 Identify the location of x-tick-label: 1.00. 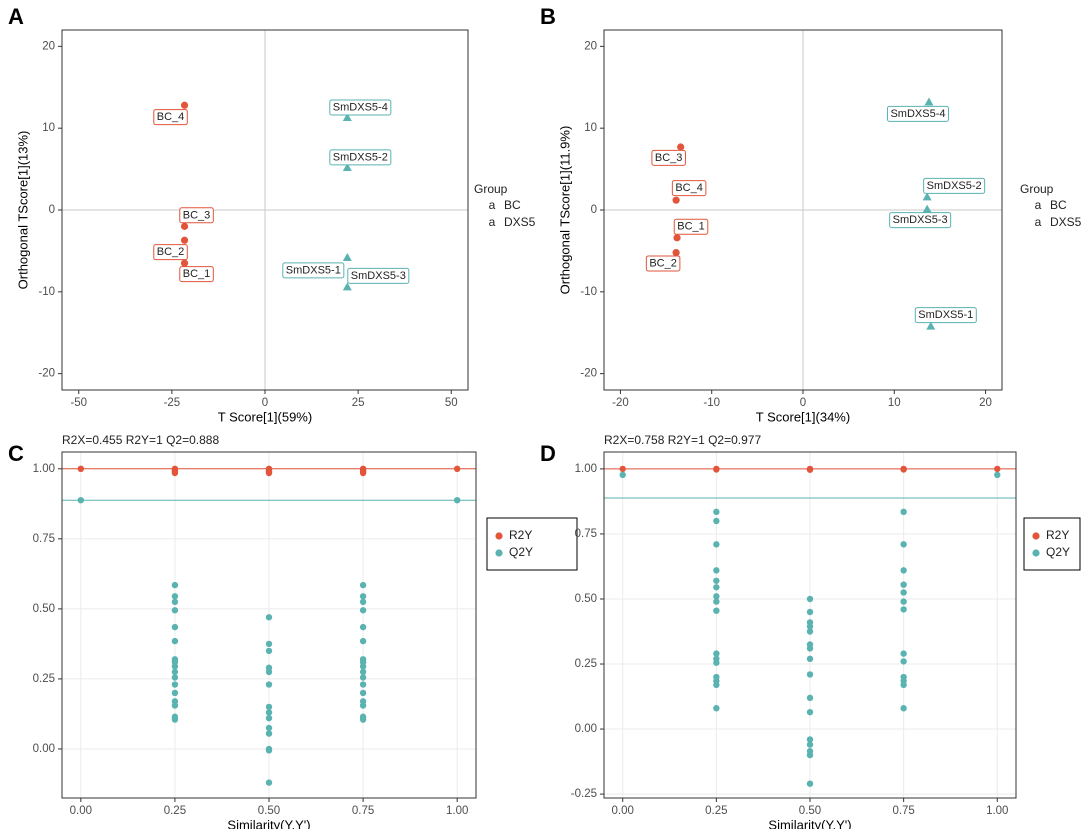
(997, 811).